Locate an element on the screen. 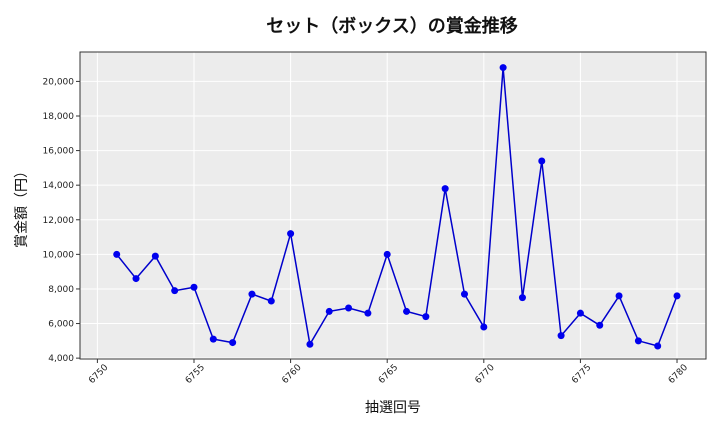  y-tick-label: 18,000 is located at coordinates (59, 117).